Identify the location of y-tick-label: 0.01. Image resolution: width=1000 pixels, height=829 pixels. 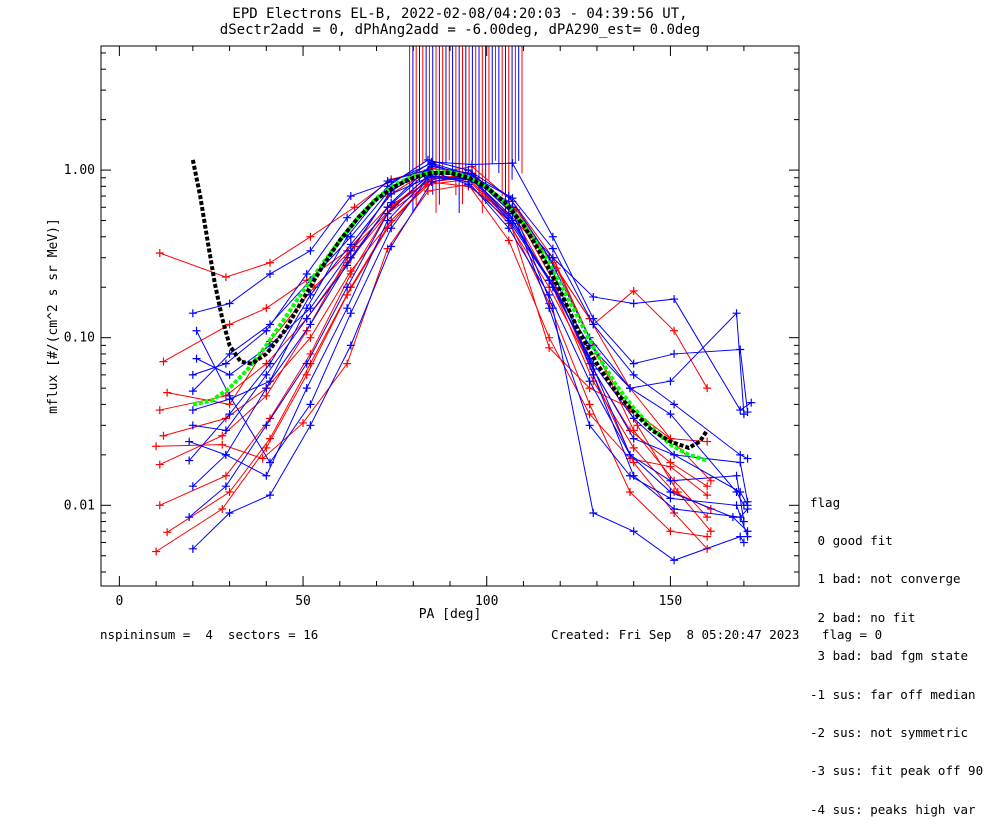
(79, 505).